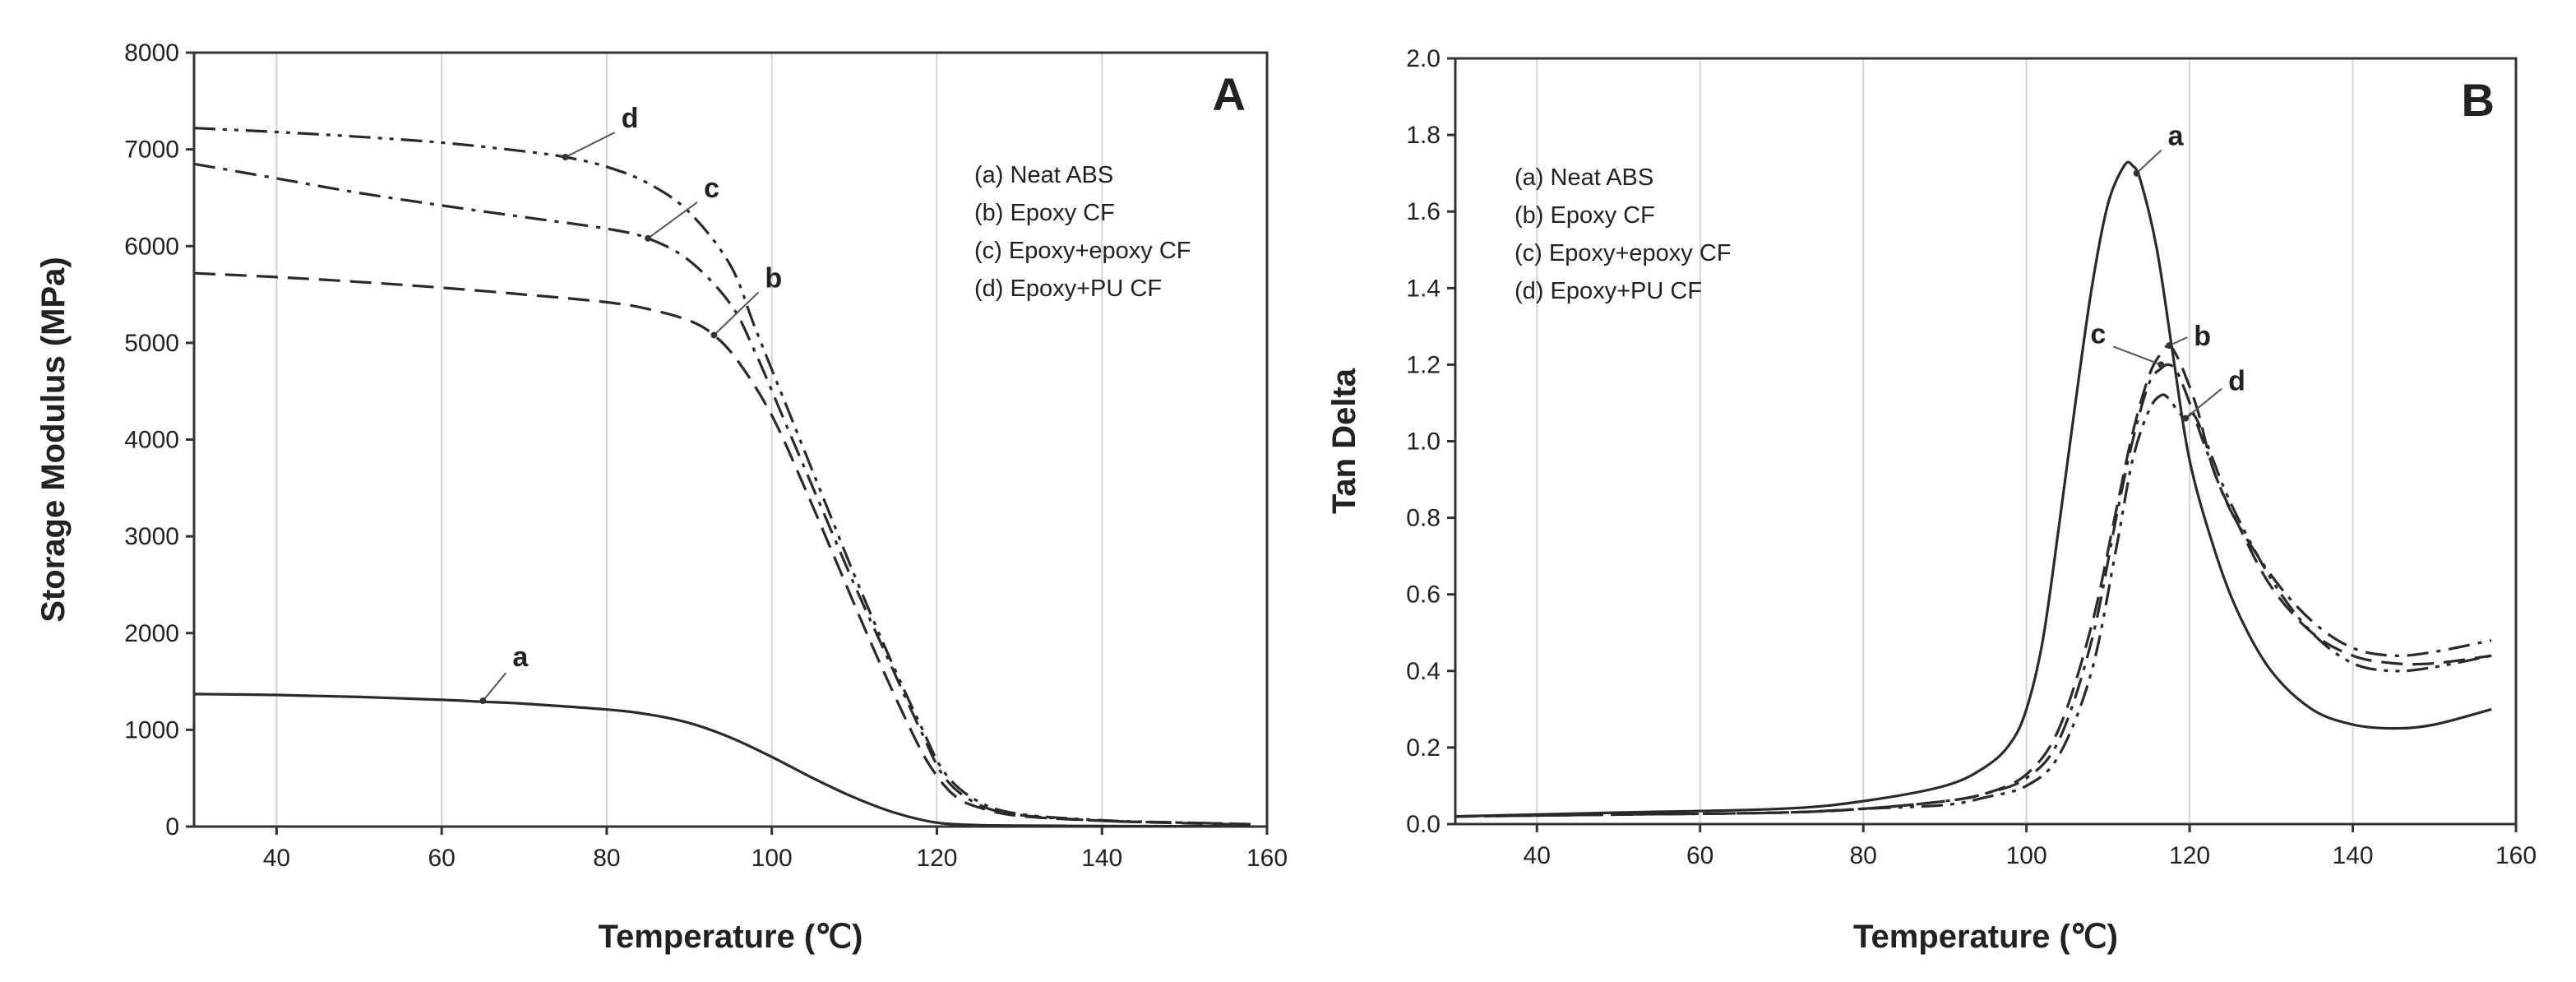 The height and width of the screenshot is (982, 2576). What do you see at coordinates (520, 657) in the screenshot?
I see `panel-a-annotation-a-label: a` at bounding box center [520, 657].